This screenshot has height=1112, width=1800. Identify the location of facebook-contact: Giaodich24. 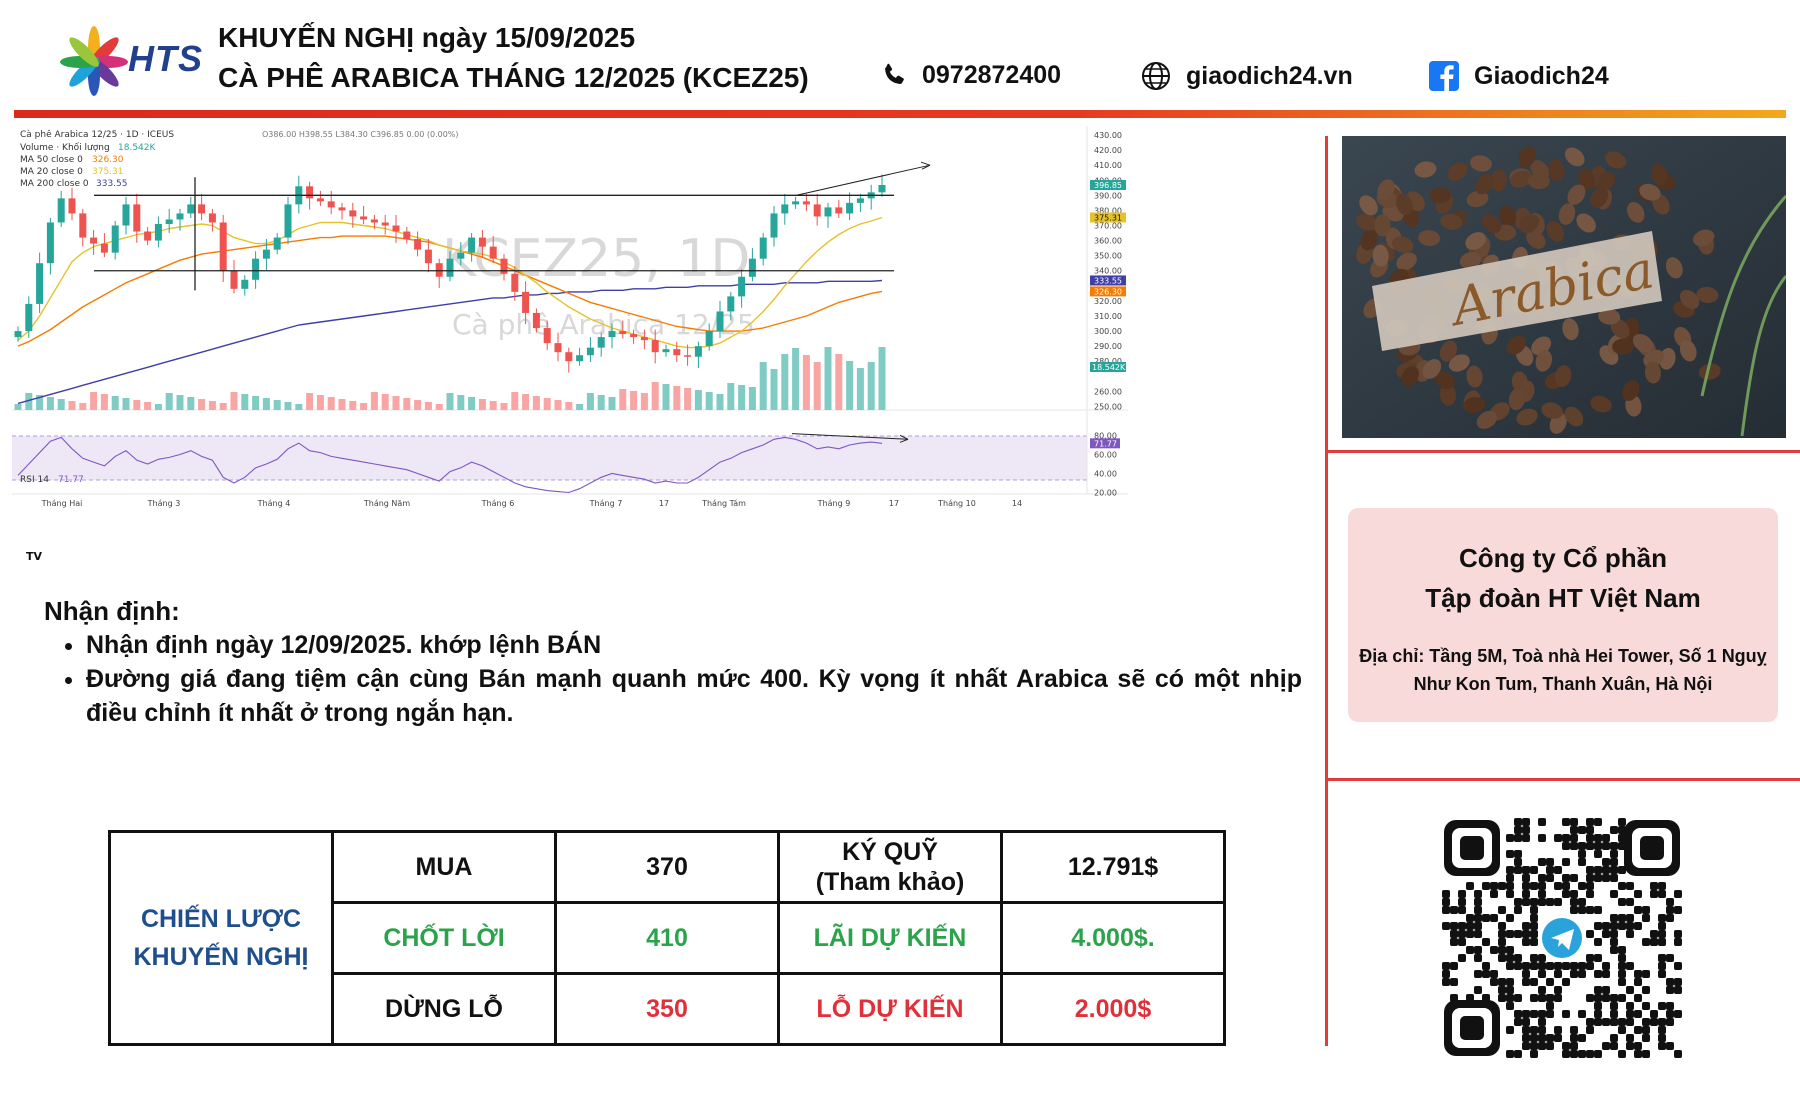
(1518, 76).